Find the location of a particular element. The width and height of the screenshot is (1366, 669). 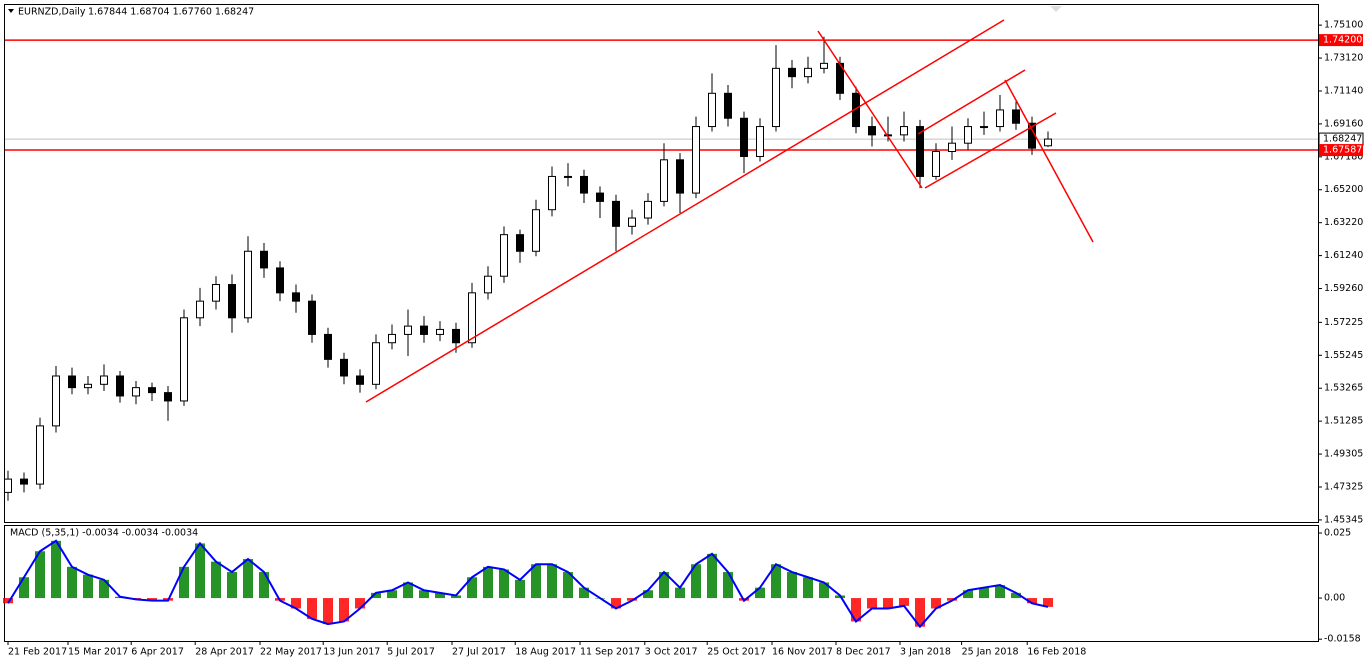

y-tick-label: 0.025 is located at coordinates (1337, 533).